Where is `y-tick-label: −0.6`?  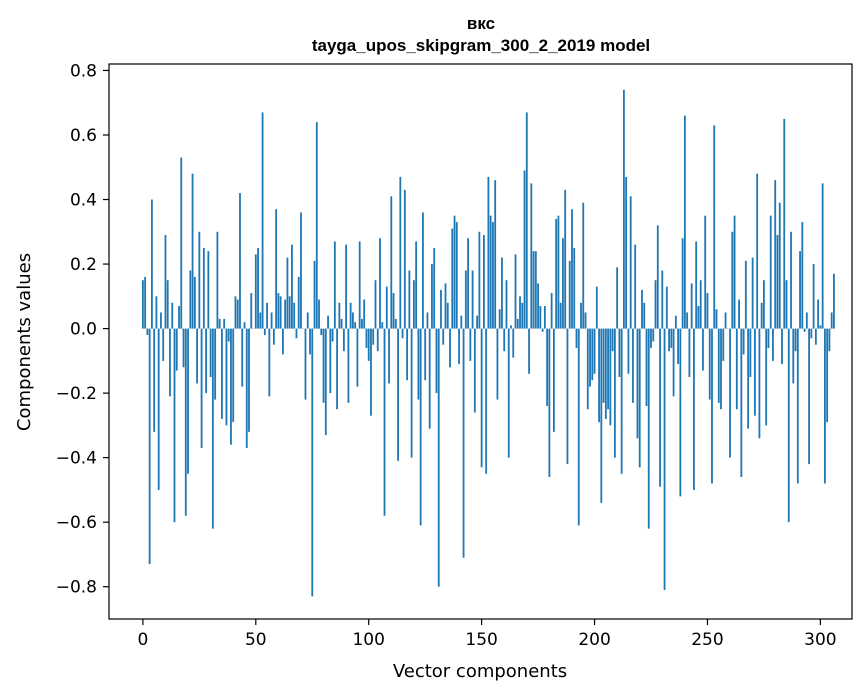
y-tick-label: −0.6 is located at coordinates (76, 523).